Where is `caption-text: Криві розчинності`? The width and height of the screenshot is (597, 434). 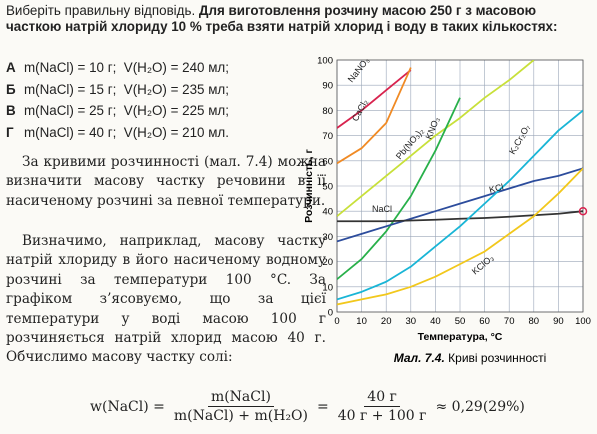
caption-text: Криві розчинності is located at coordinates (497, 358).